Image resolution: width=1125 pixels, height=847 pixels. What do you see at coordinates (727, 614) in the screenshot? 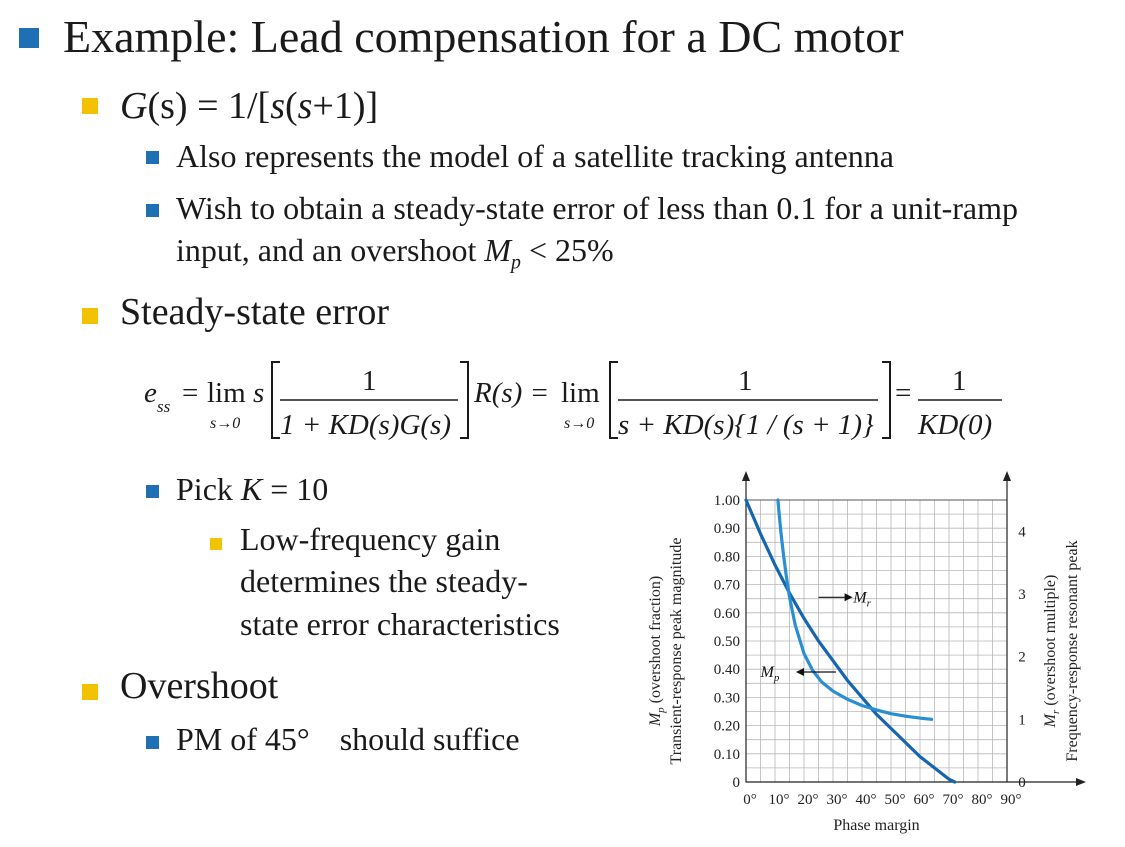
I see `y-left-tick-label: 0.60` at bounding box center [727, 614].